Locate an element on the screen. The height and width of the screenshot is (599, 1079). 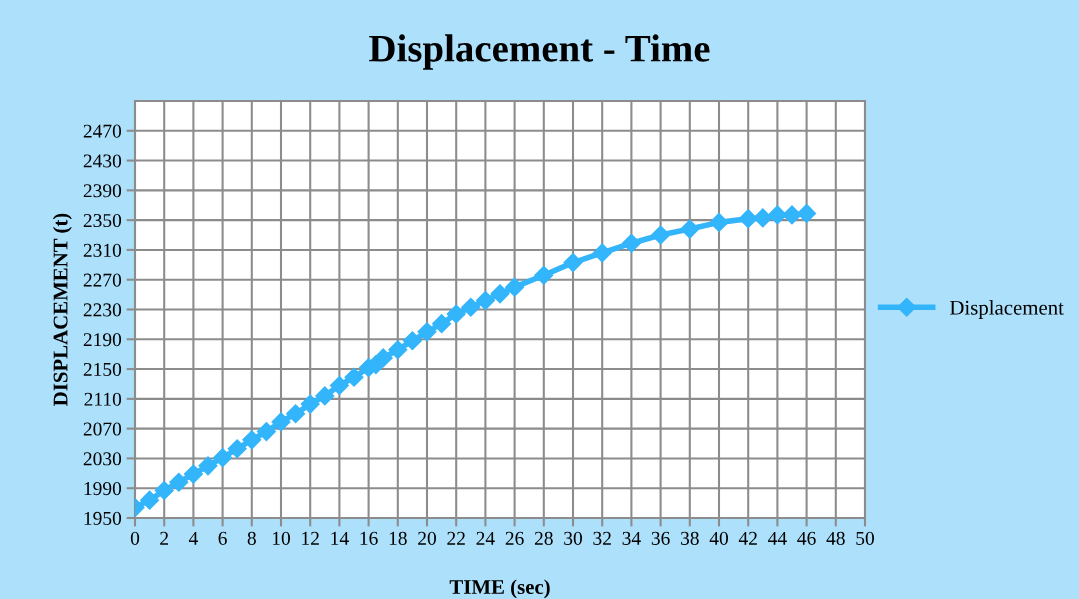
x-tick-label: 8 is located at coordinates (251, 538).